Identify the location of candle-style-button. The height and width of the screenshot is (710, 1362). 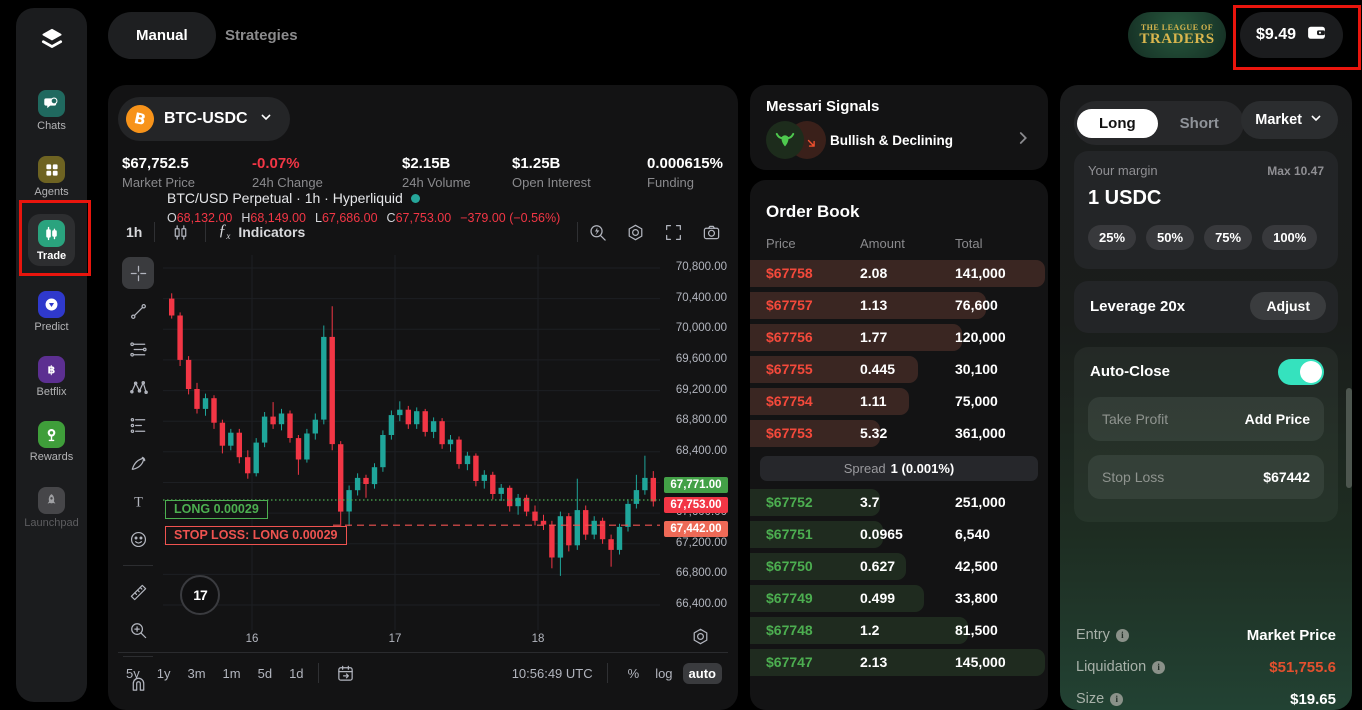
(180, 232).